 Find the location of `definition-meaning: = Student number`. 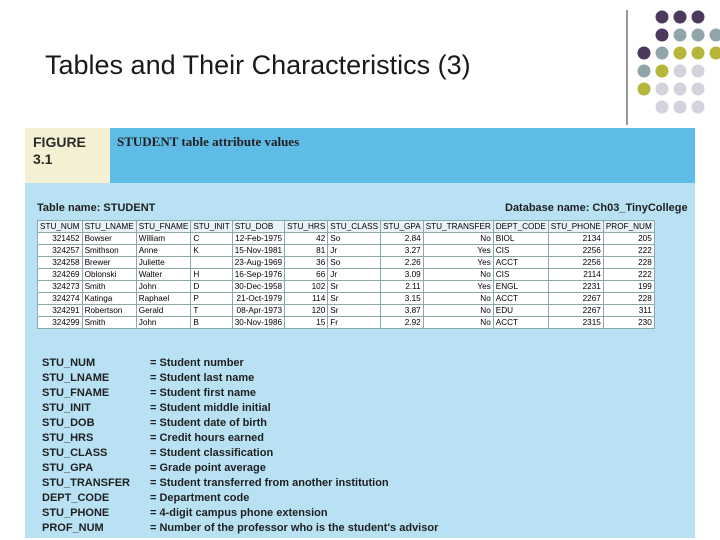

definition-meaning: = Student number is located at coordinates (197, 363).